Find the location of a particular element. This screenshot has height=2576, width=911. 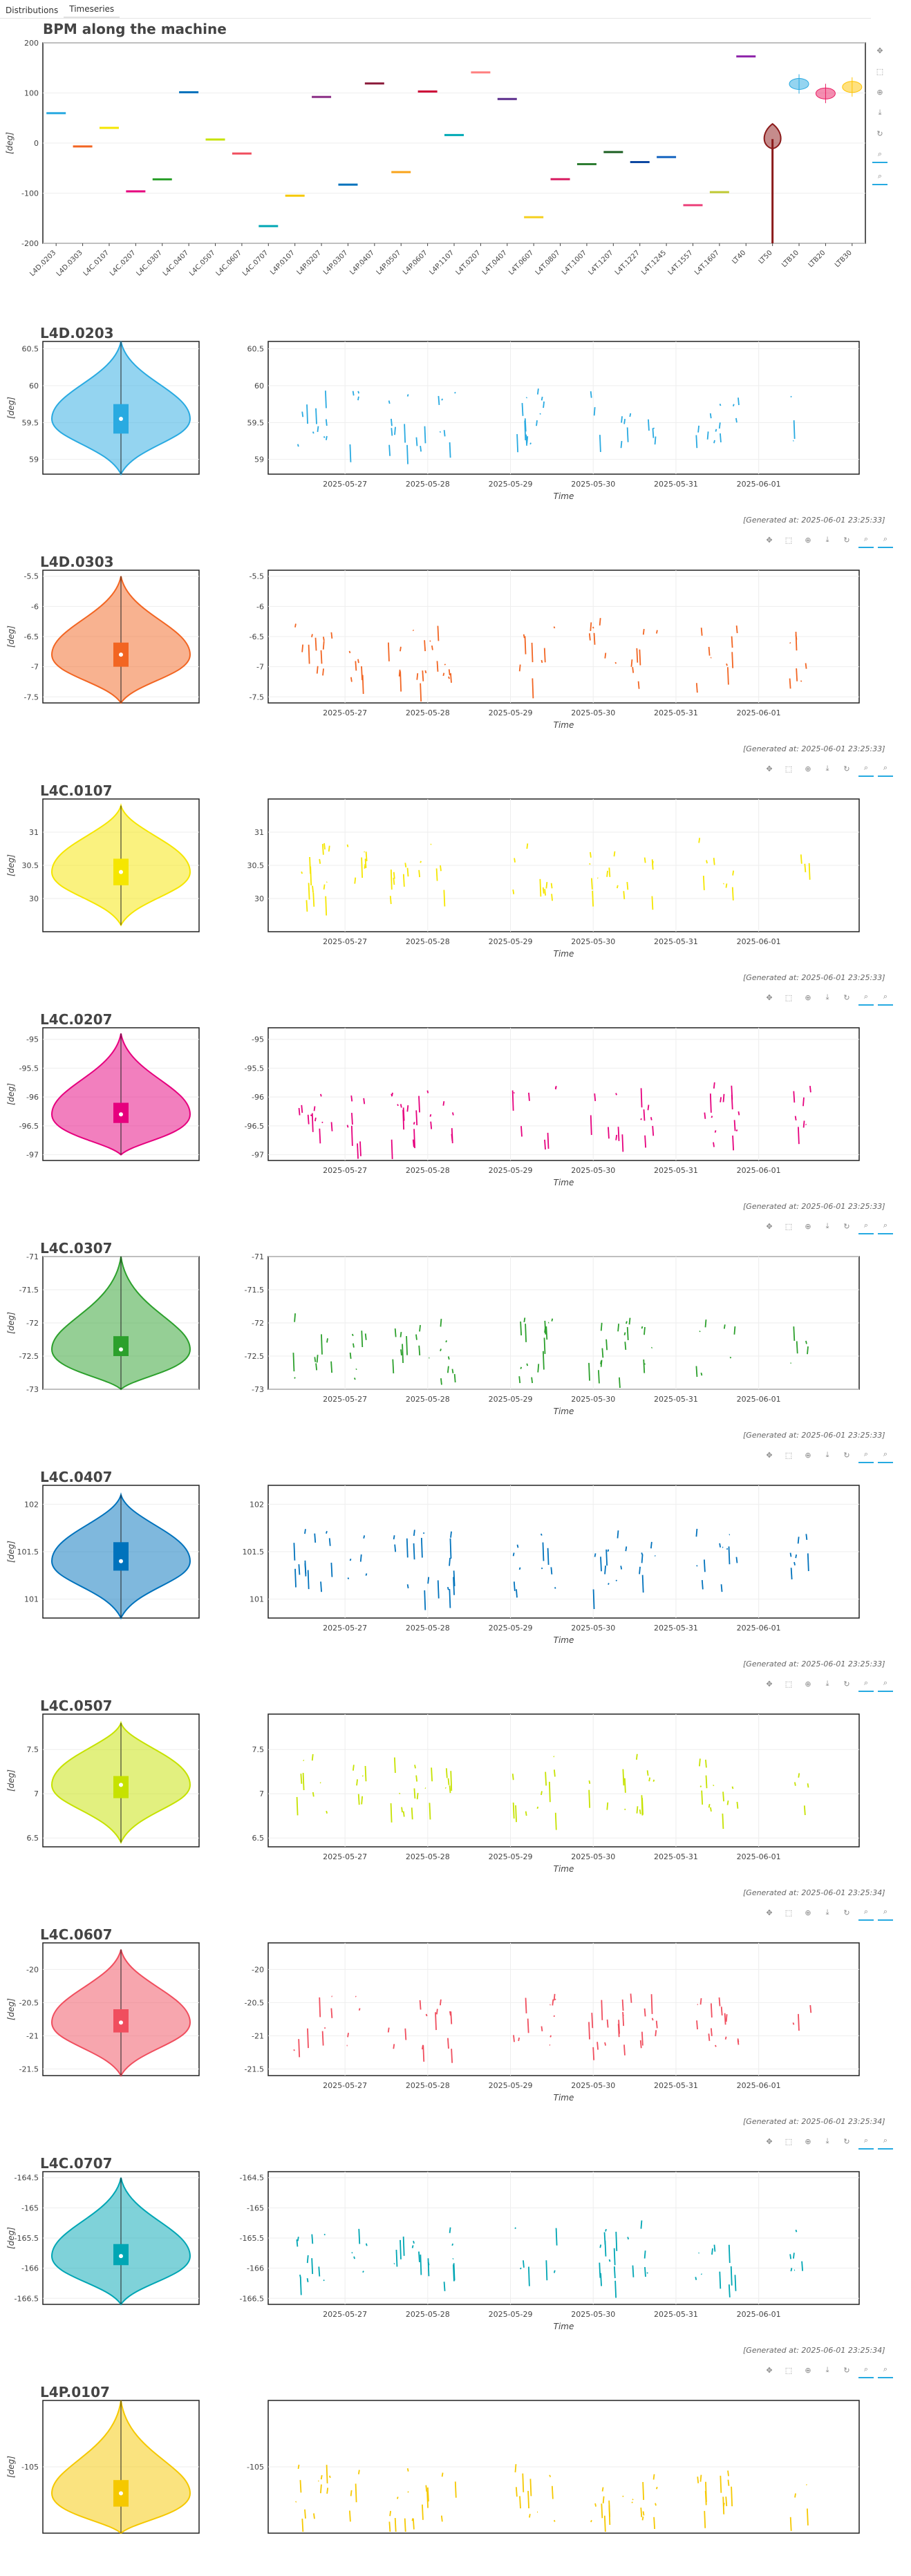

y-tick-label: 200 is located at coordinates (32, 44).